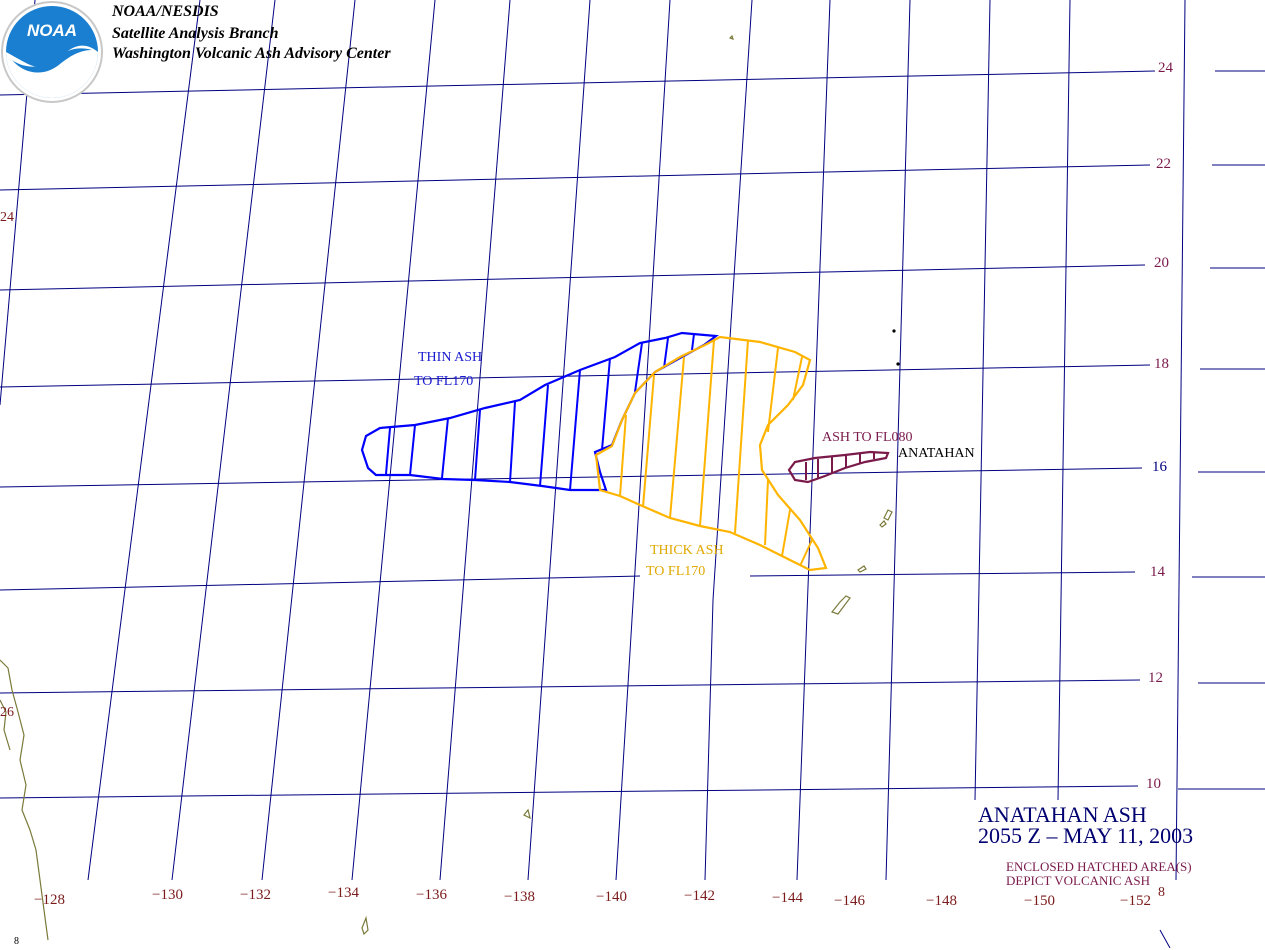  What do you see at coordinates (251, 53) in the screenshot?
I see `header-center: Washington Volcanic Ash Advisory Center` at bounding box center [251, 53].